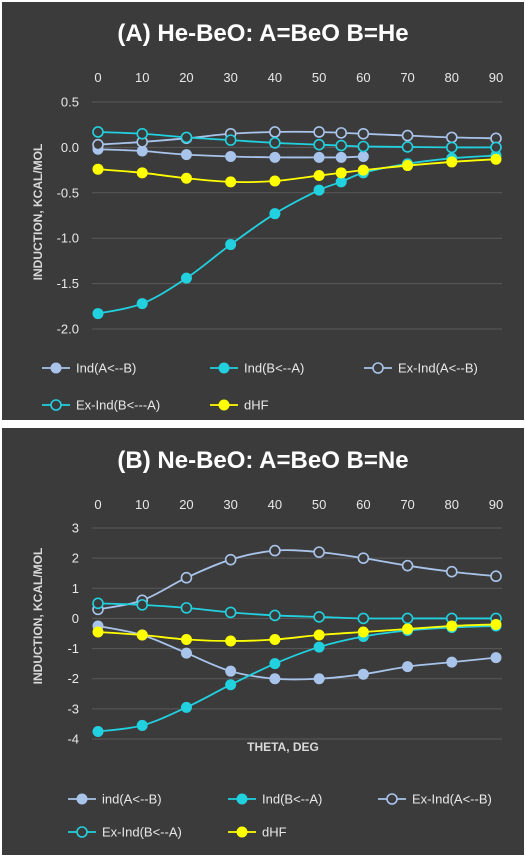 The height and width of the screenshot is (857, 526). I want to click on y-tick-label: -4, so click(73, 739).